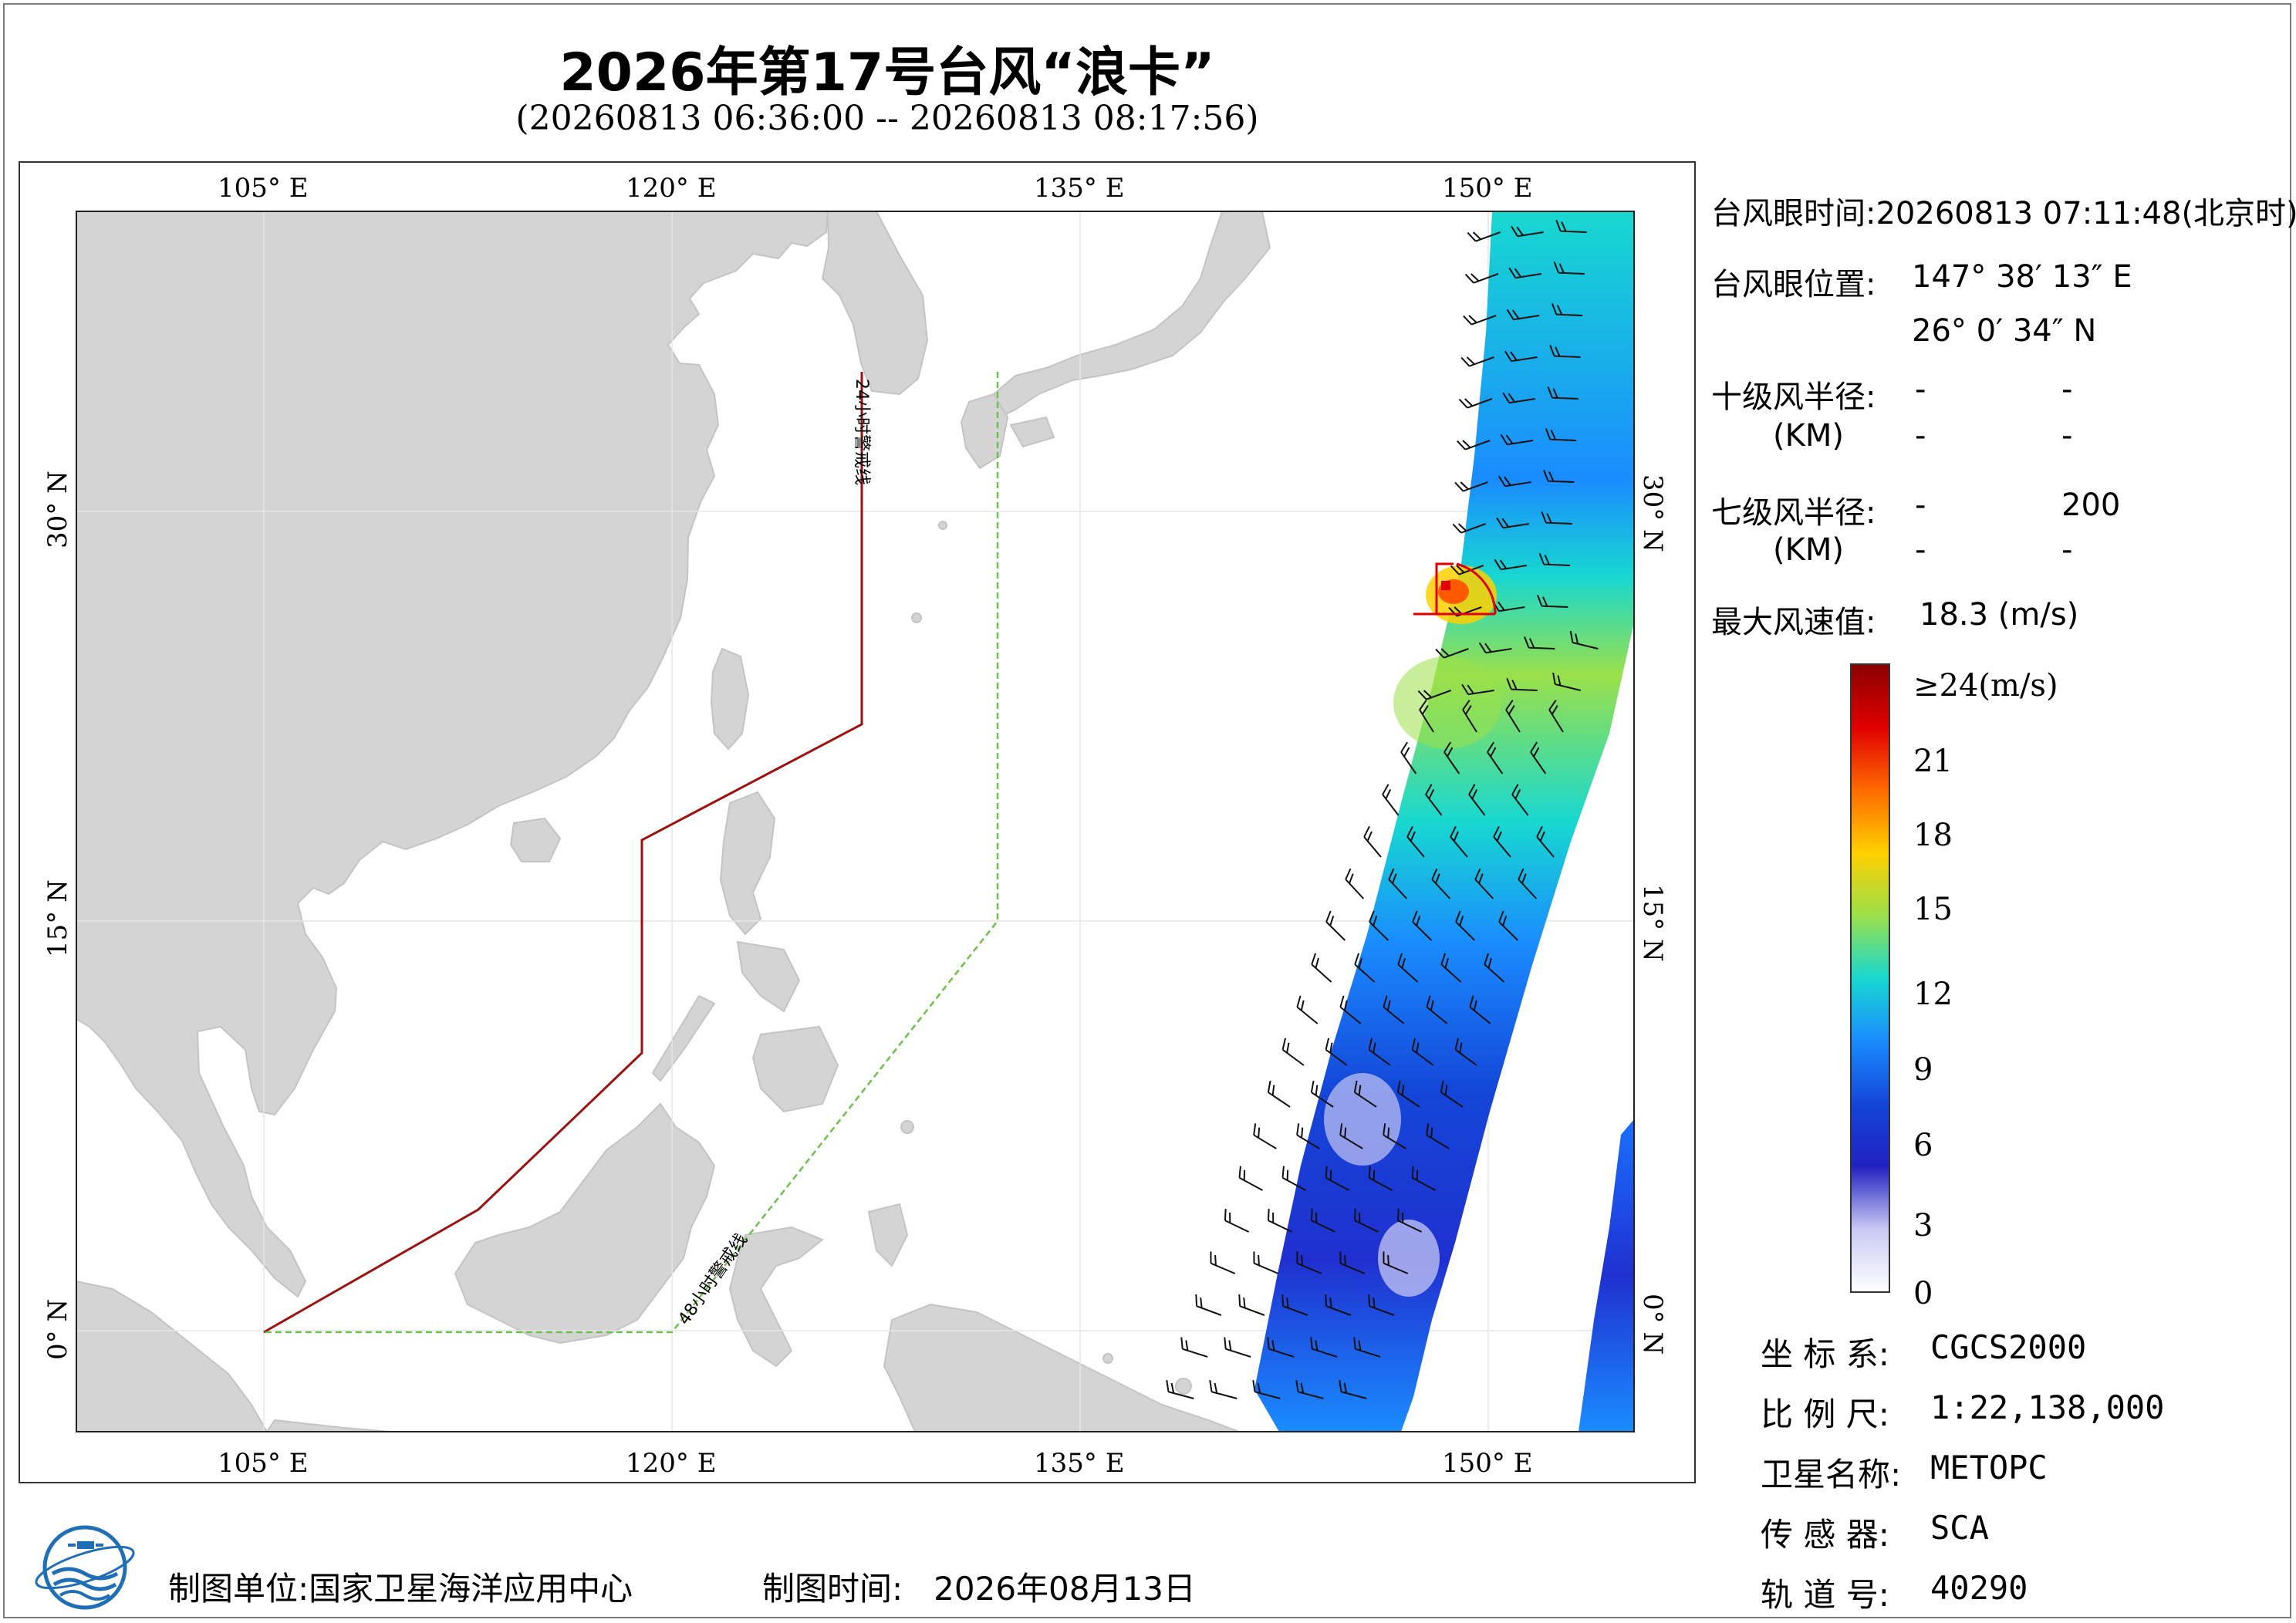 The width and height of the screenshot is (2296, 1623). I want to click on r10-value-4: -, so click(2067, 436).